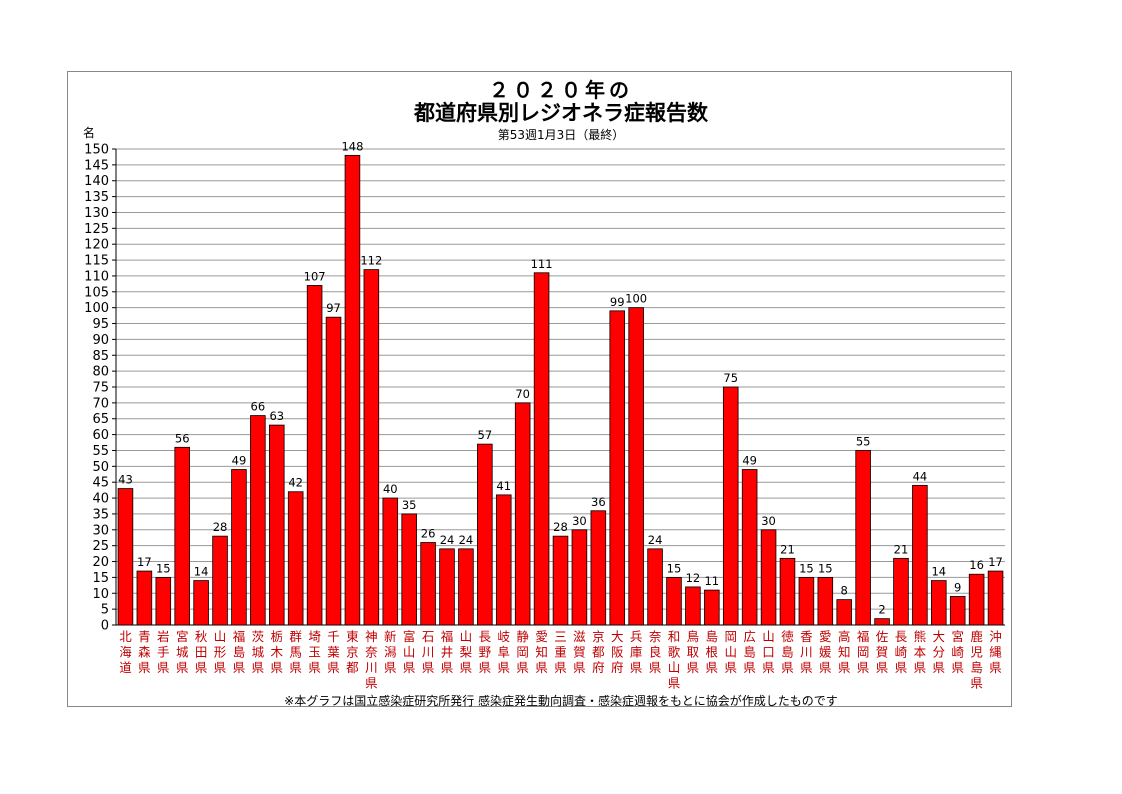  I want to click on value-label: 41, so click(503, 486).